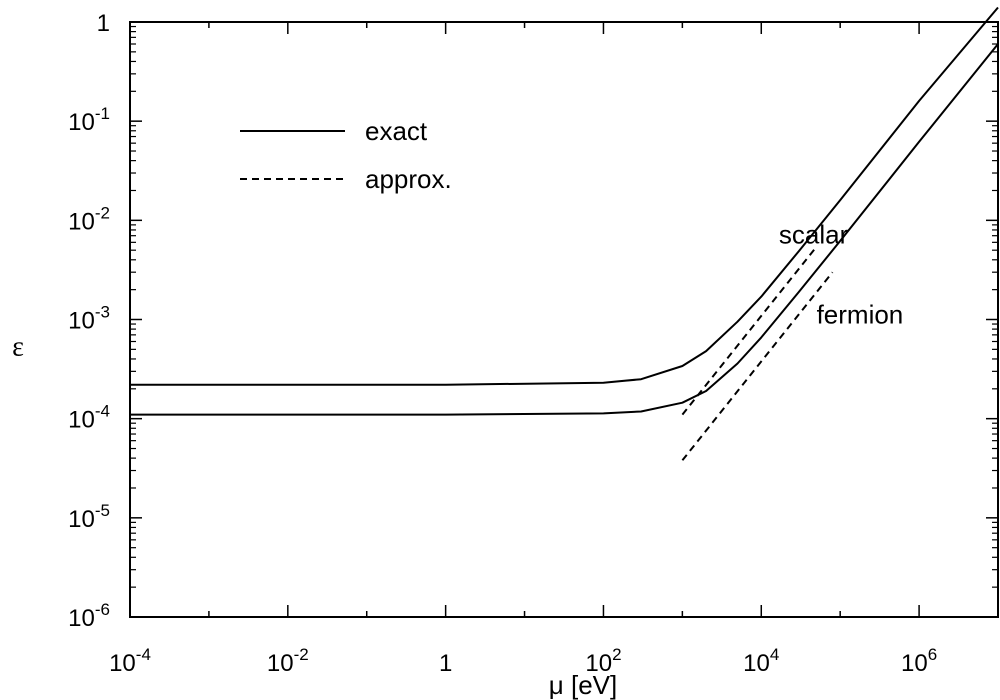 The width and height of the screenshot is (1000, 700). I want to click on x-tick-label: 10⁶, so click(919, 661).